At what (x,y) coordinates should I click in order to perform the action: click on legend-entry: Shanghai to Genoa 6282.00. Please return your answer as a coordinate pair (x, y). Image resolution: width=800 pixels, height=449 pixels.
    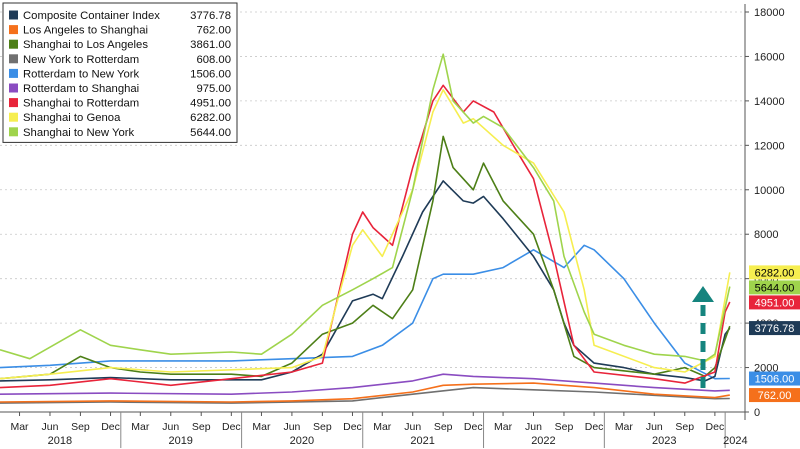
    Looking at the image, I should click on (120, 118).